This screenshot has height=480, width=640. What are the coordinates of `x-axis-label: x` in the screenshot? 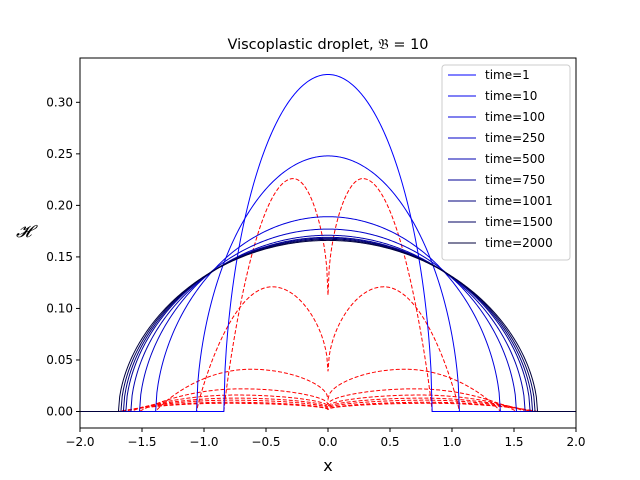 It's located at (327, 465).